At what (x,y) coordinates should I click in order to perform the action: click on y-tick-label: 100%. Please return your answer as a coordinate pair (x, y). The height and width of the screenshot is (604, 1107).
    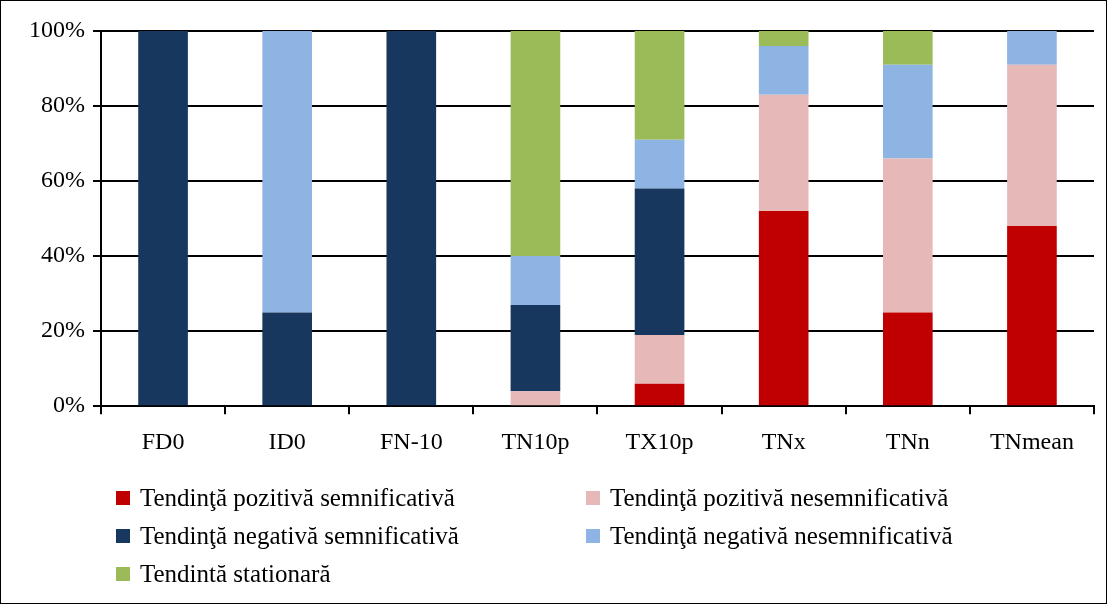
    Looking at the image, I should click on (56, 29).